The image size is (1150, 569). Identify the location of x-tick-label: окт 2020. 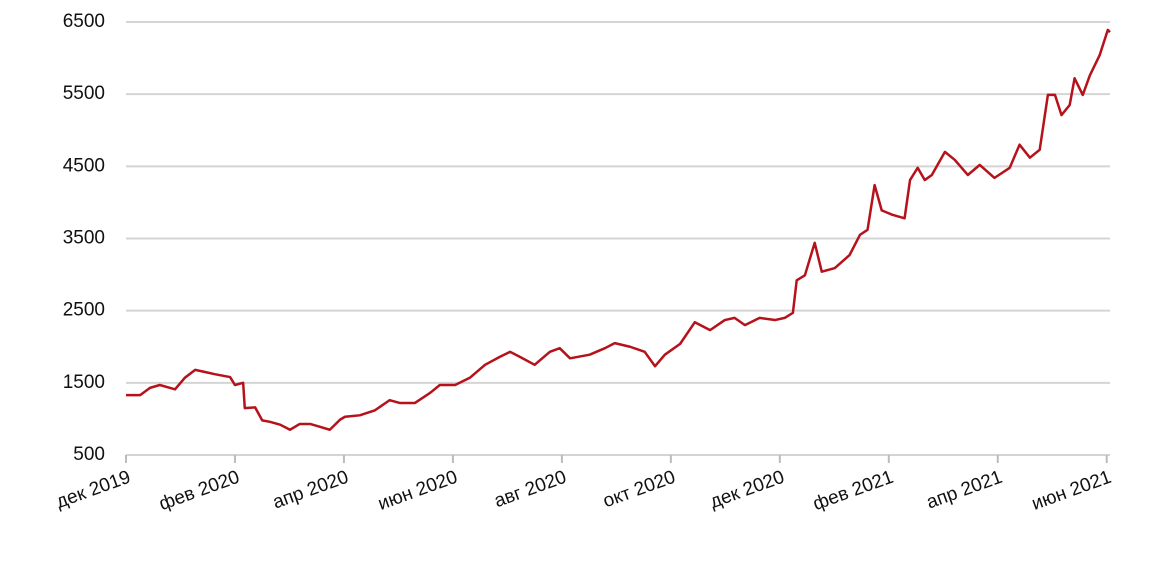
(639, 490).